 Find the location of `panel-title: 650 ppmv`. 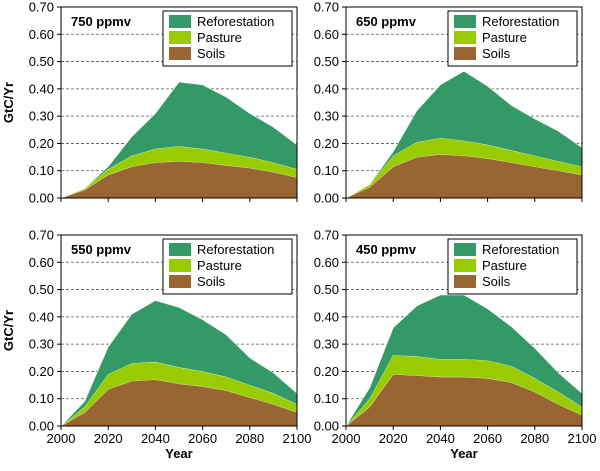

panel-title: 650 ppmv is located at coordinates (386, 21).